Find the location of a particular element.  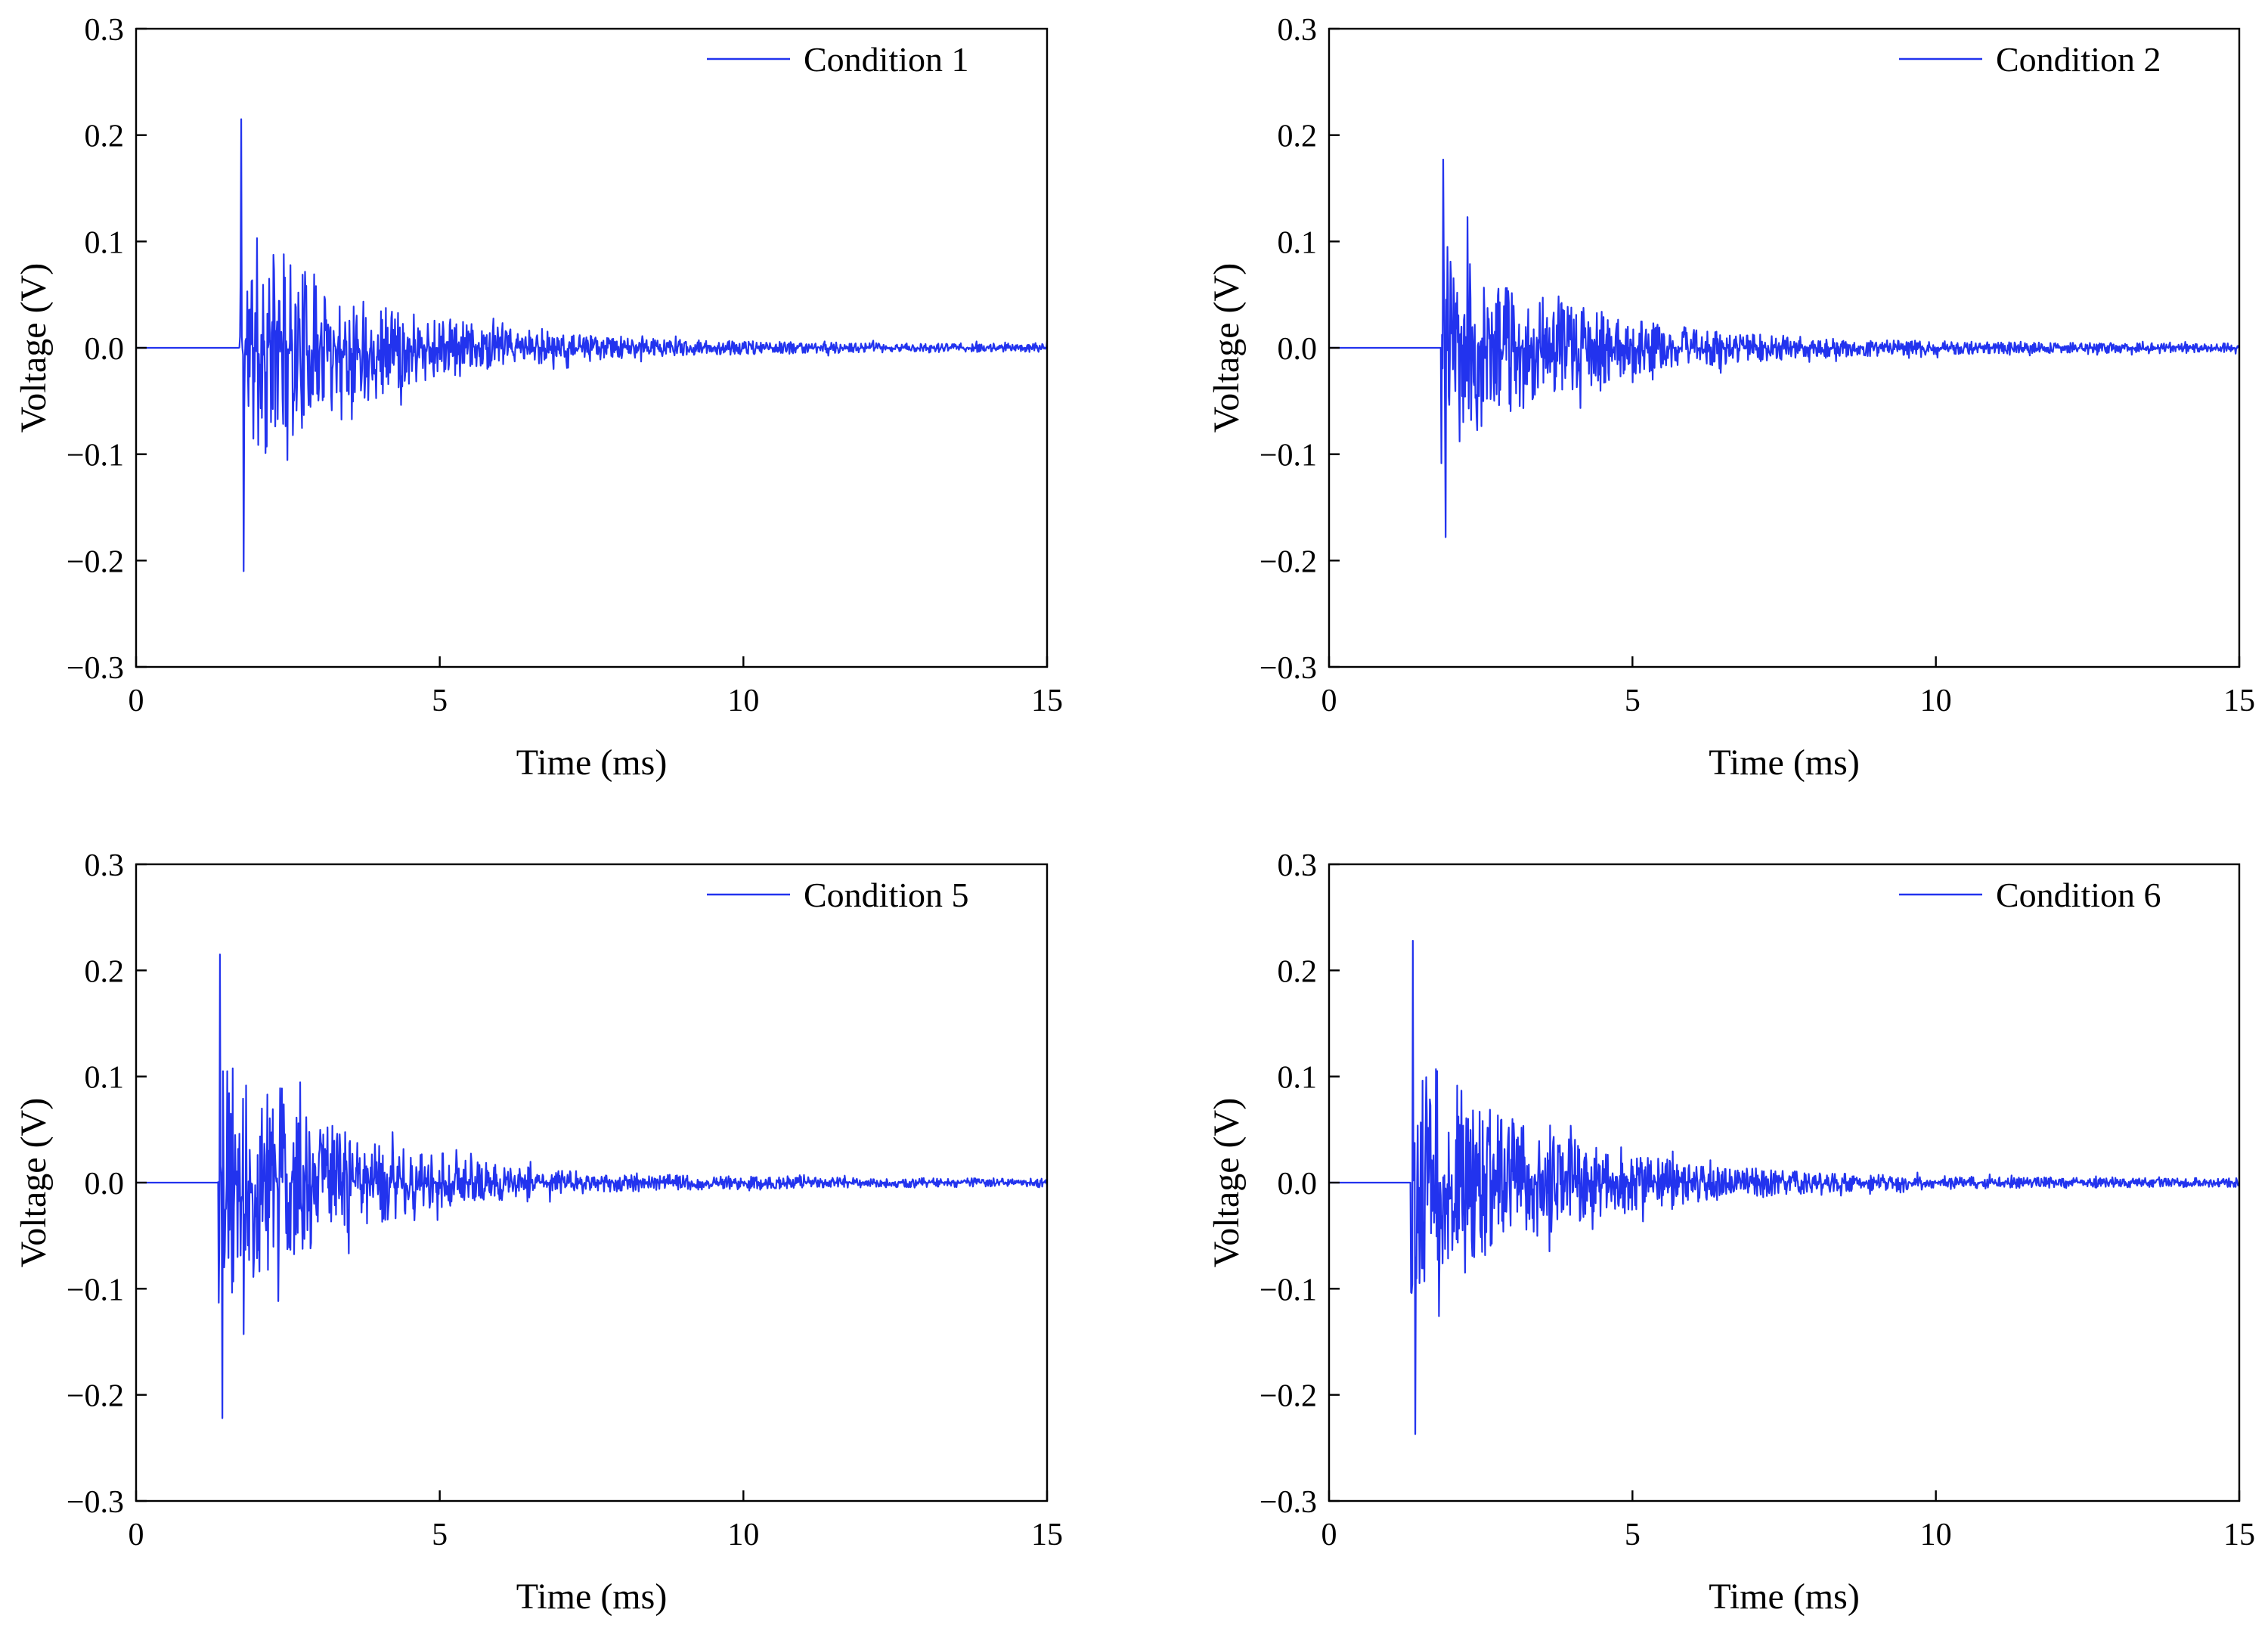

legend-label: Condition 2 is located at coordinates (2078, 59).